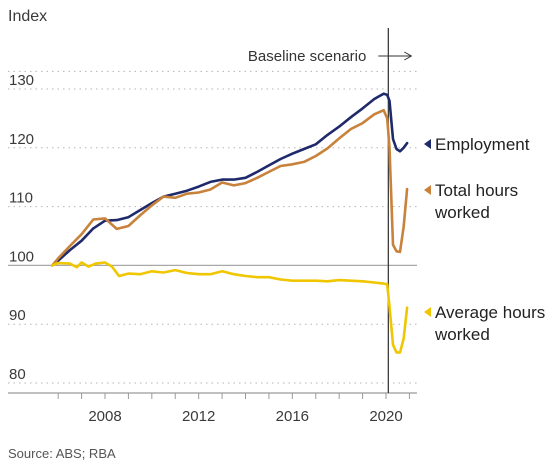 This screenshot has height=467, width=550. Describe the element at coordinates (21, 256) in the screenshot. I see `y-tick-label: 100` at that location.